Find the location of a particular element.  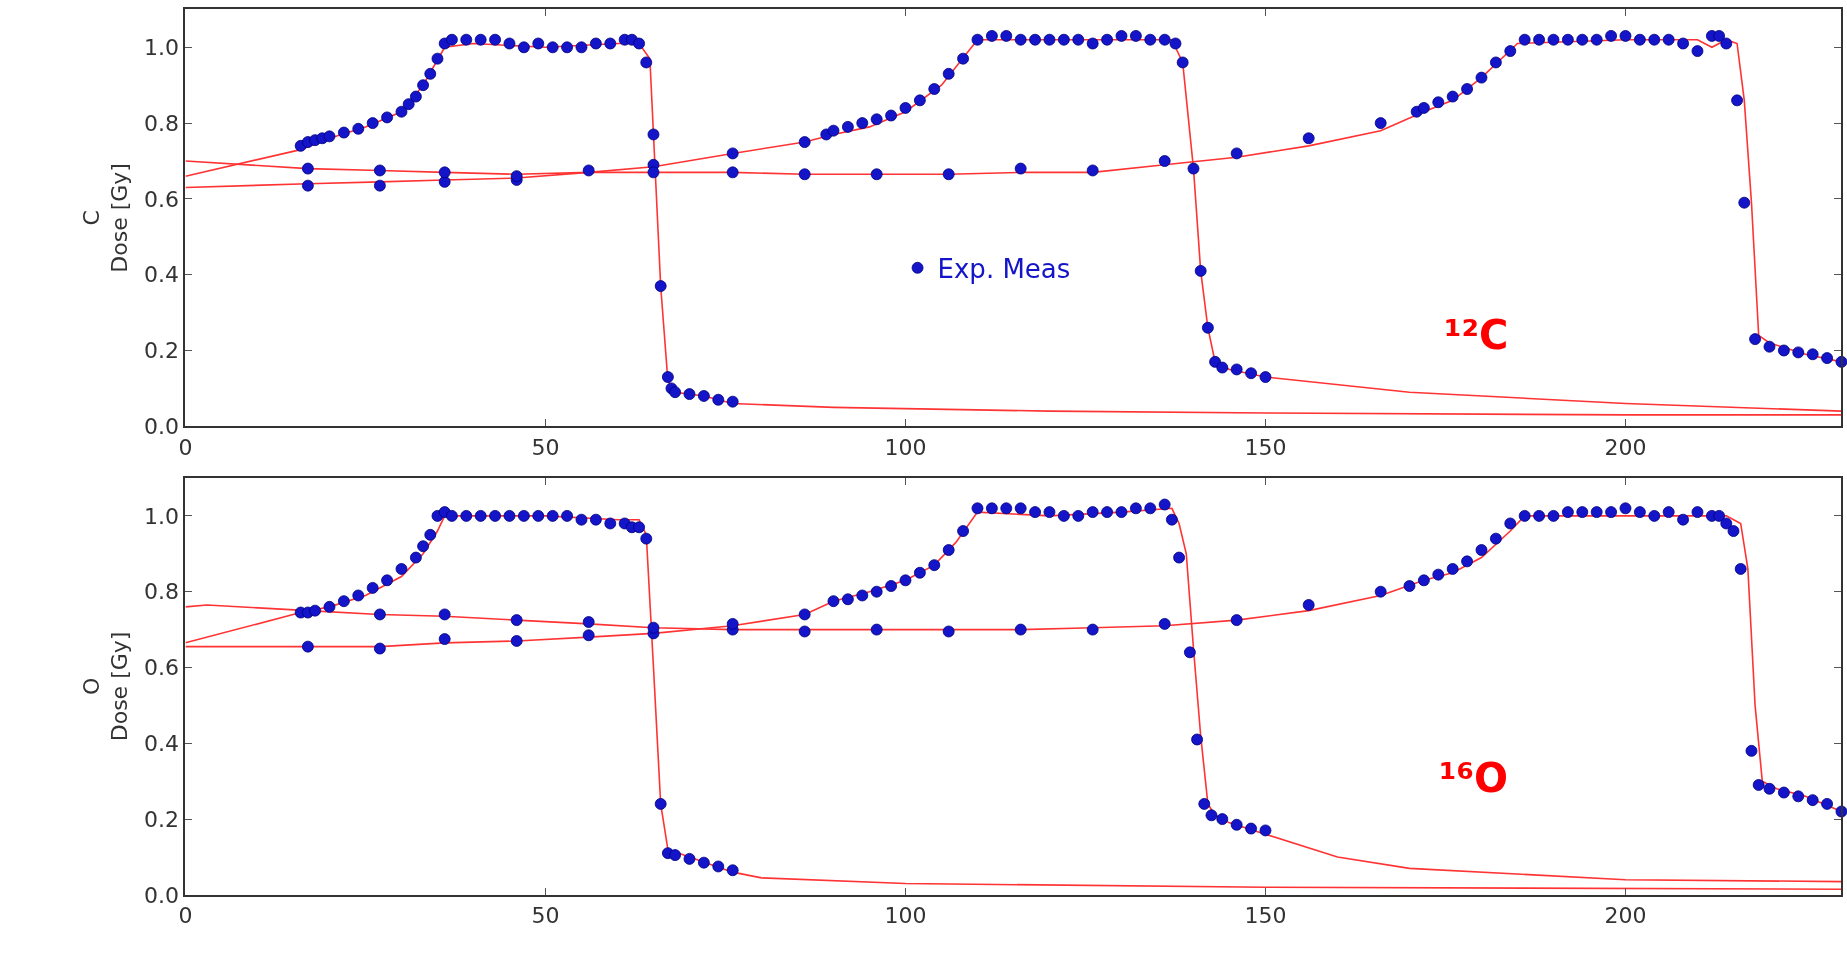

legend-label: Exp. Meas is located at coordinates (1004, 268).